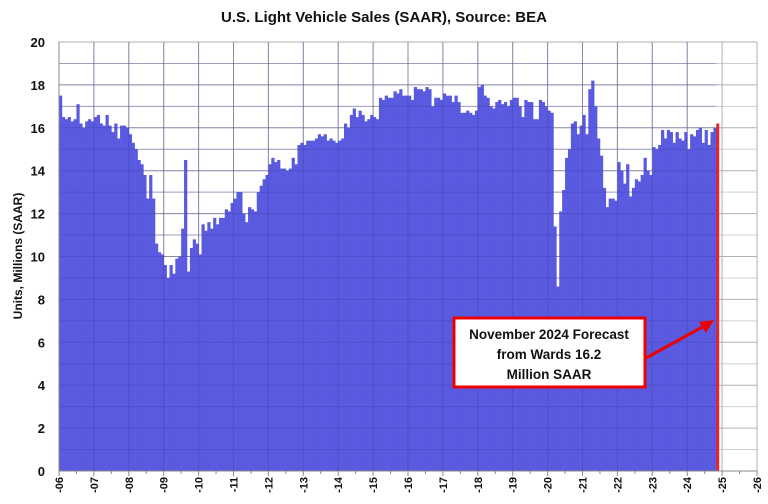 The image size is (768, 504). I want to click on x-tick-label: -10, so click(200, 485).